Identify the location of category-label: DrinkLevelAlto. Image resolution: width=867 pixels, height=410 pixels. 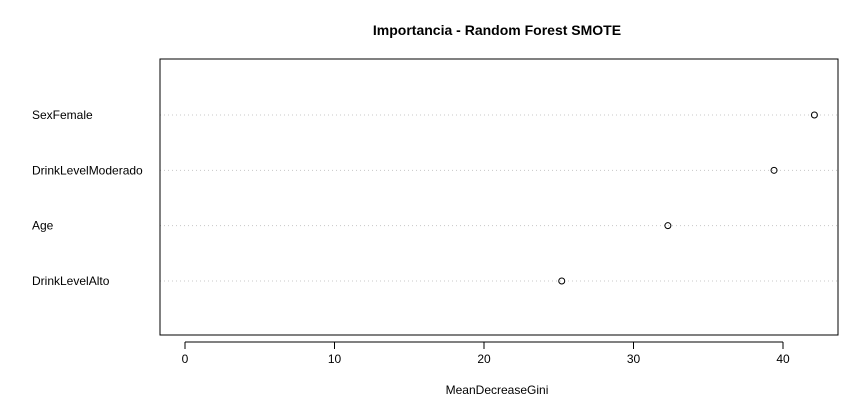
(71, 281).